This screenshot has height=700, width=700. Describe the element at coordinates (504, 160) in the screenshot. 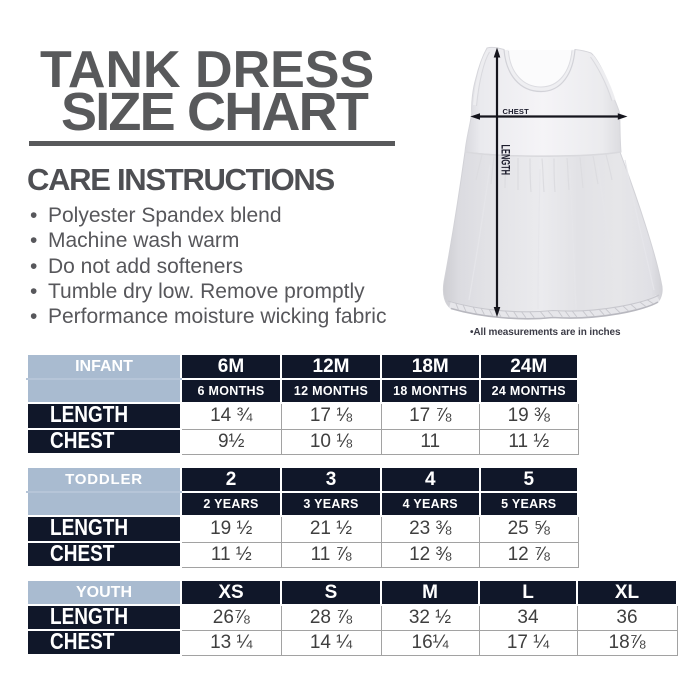

I see `svg-text: LENGTH` at that location.